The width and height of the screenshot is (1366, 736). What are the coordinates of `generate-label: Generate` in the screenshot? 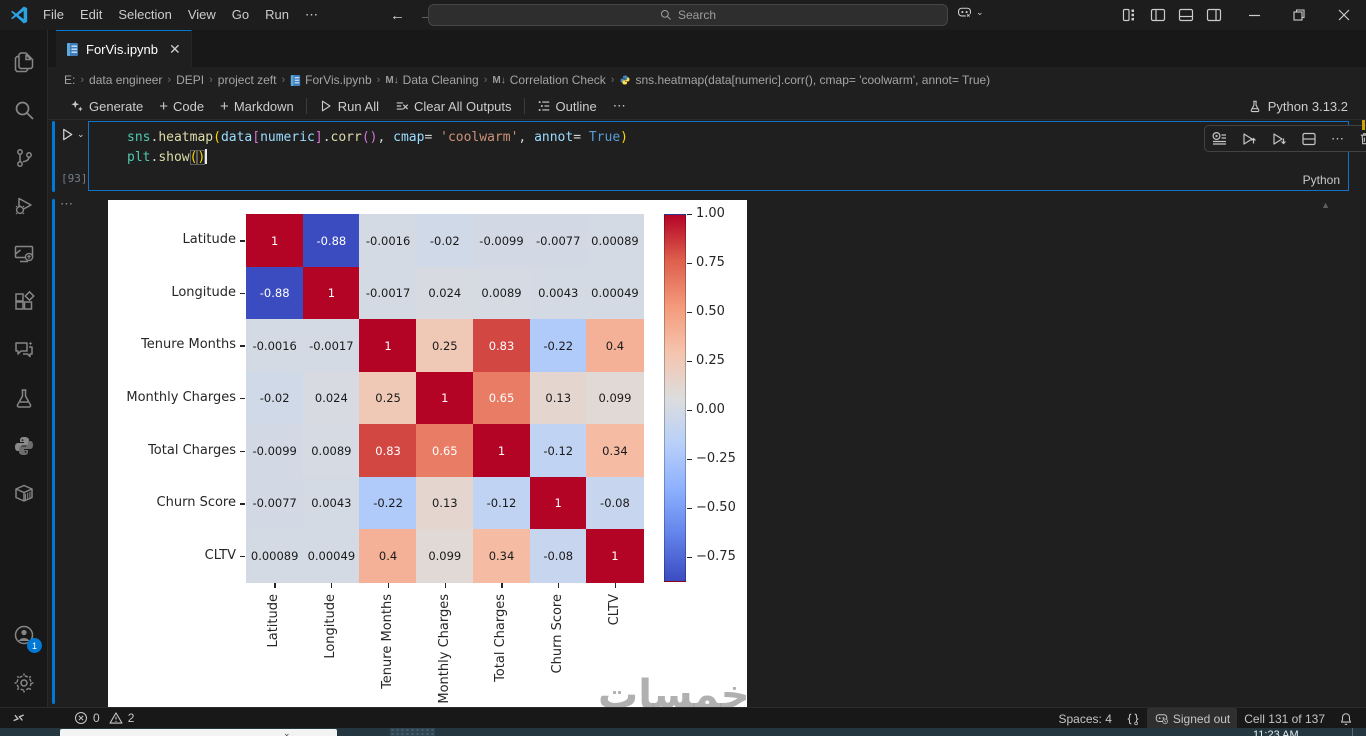 It's located at (116, 106).